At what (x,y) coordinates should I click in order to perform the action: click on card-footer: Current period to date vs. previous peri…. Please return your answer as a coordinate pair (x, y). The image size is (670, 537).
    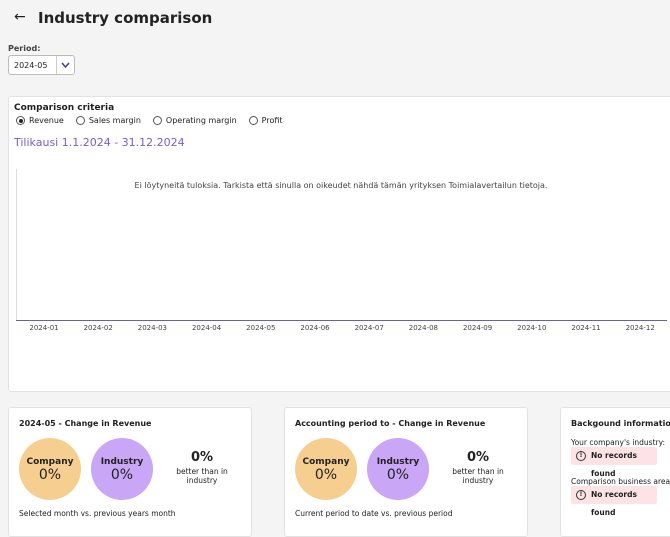
    Looking at the image, I should click on (374, 513).